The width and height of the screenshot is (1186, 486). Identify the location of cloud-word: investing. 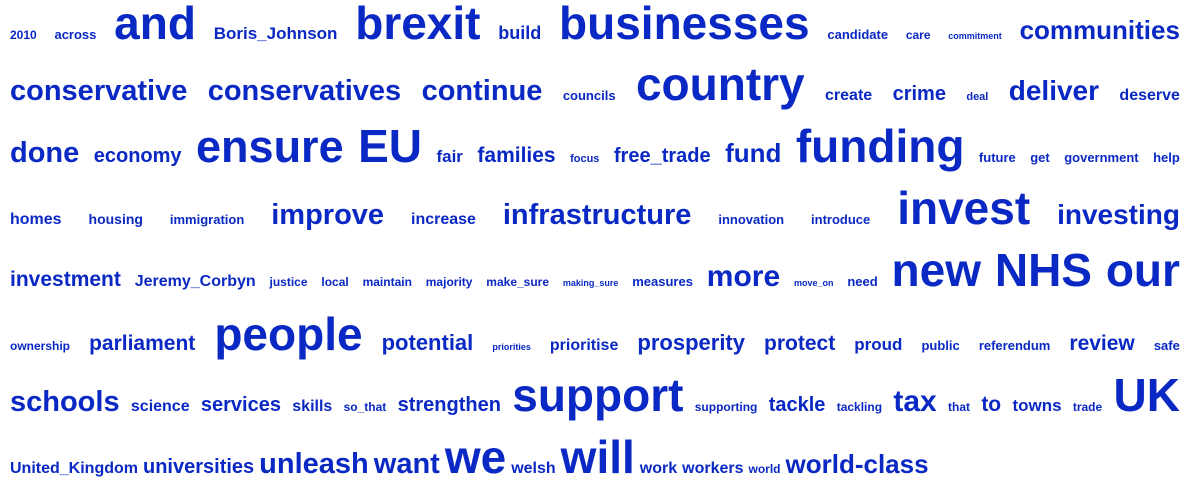
(1118, 214).